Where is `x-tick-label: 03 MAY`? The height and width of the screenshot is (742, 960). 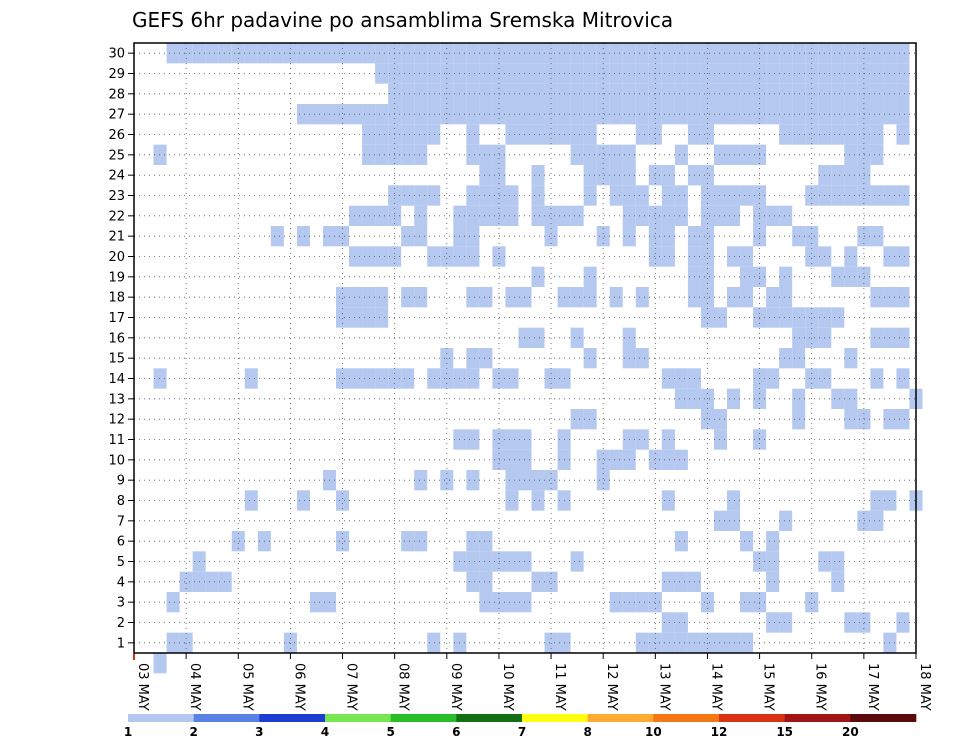
x-tick-label: 03 MAY is located at coordinates (142, 687).